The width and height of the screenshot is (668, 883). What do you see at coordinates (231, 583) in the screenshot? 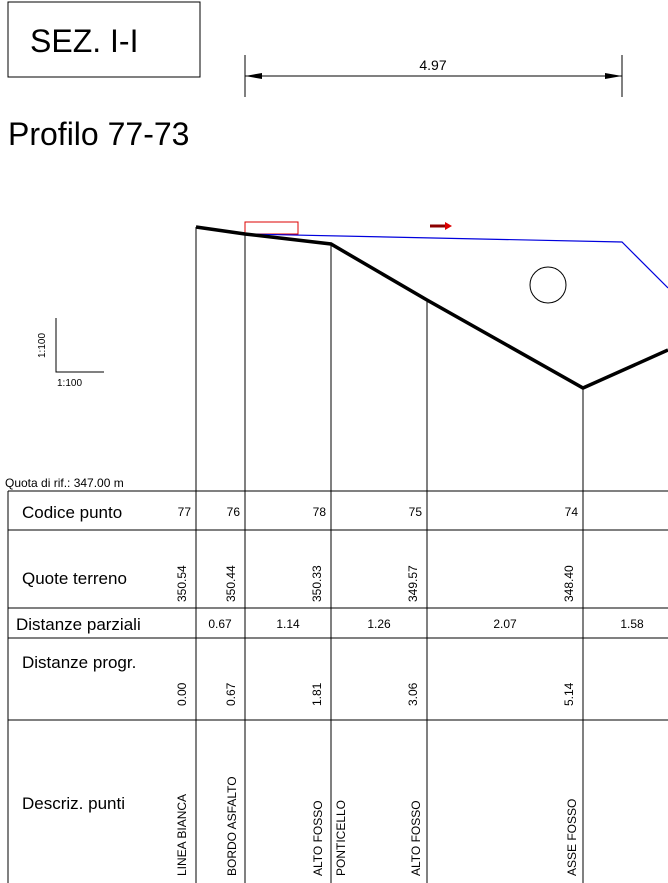
I see `elevation: 350.44` at bounding box center [231, 583].